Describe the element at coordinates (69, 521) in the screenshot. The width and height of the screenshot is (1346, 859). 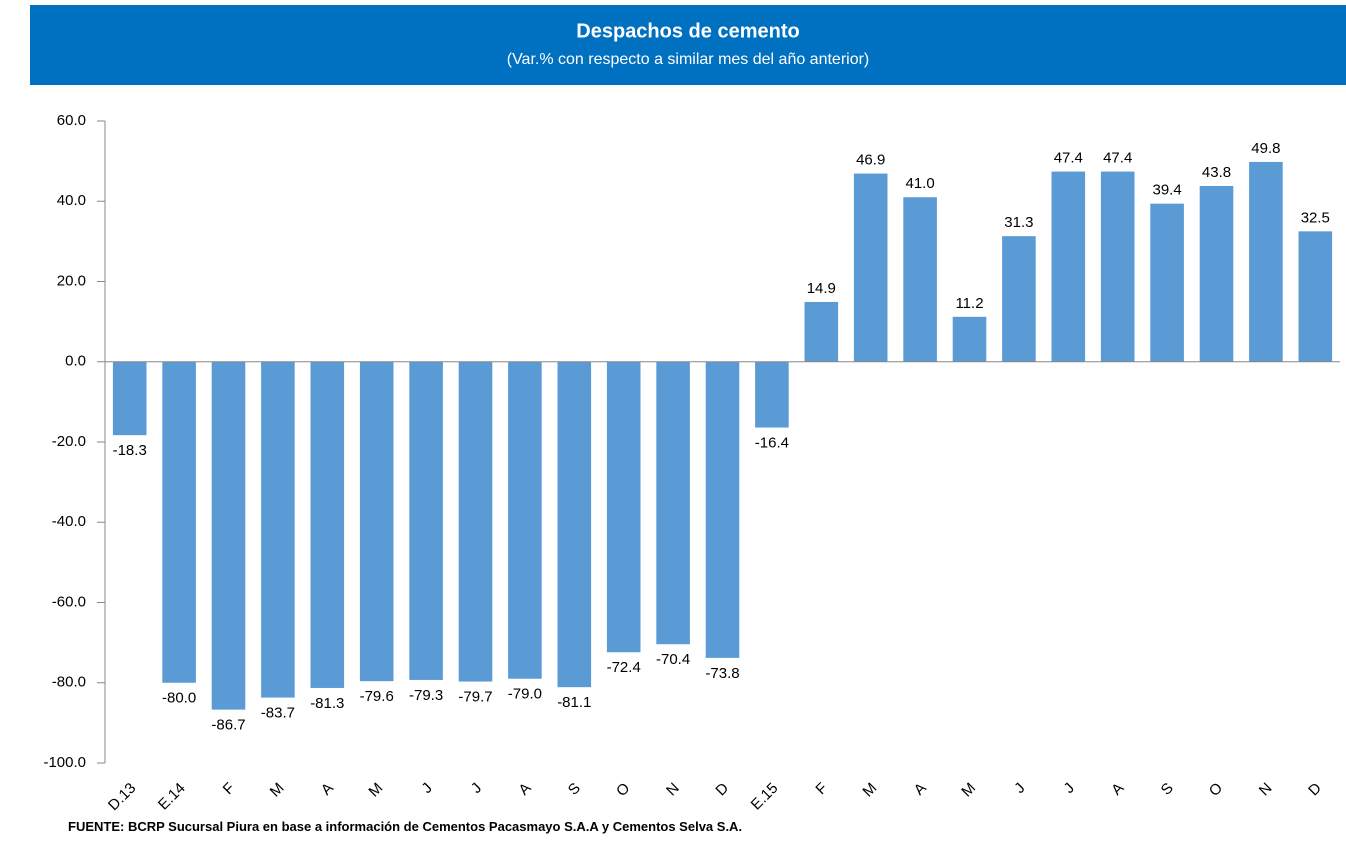
I see `y-tick-label: -40.0` at that location.